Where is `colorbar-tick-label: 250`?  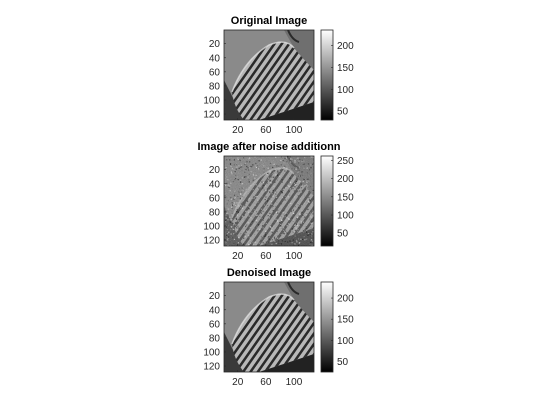
colorbar-tick-label: 250 is located at coordinates (345, 161).